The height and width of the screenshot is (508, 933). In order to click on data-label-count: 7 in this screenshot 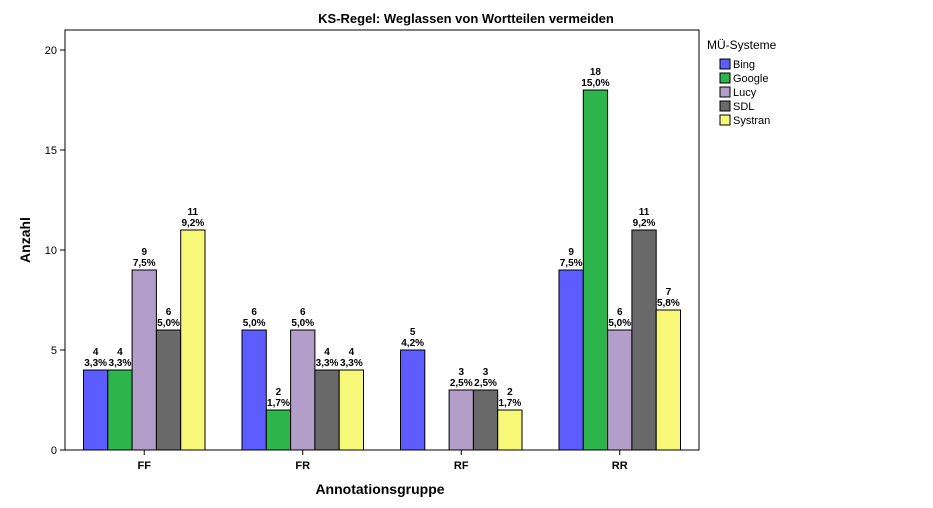, I will do `click(669, 292)`.